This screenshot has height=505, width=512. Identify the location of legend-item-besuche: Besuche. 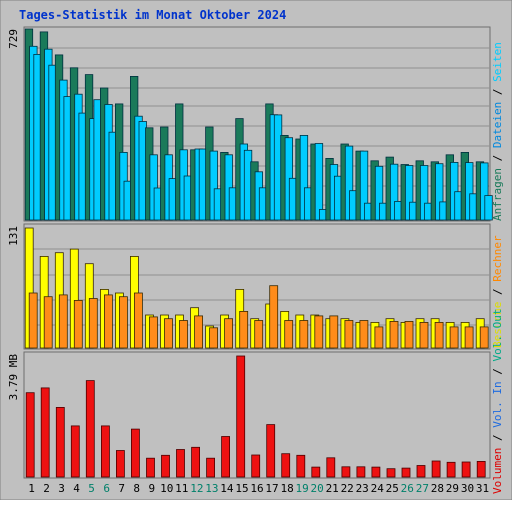
(497, 325).